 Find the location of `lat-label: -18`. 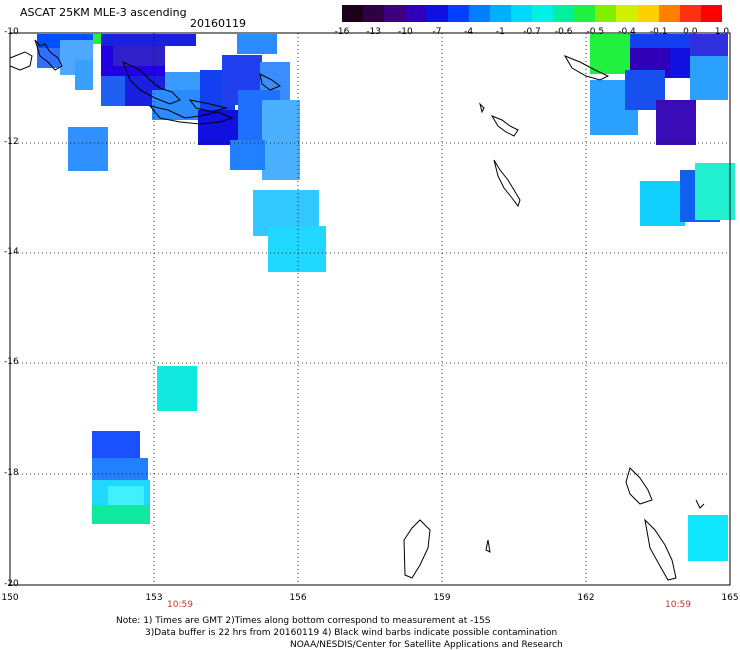

lat-label: -18 is located at coordinates (11, 473).